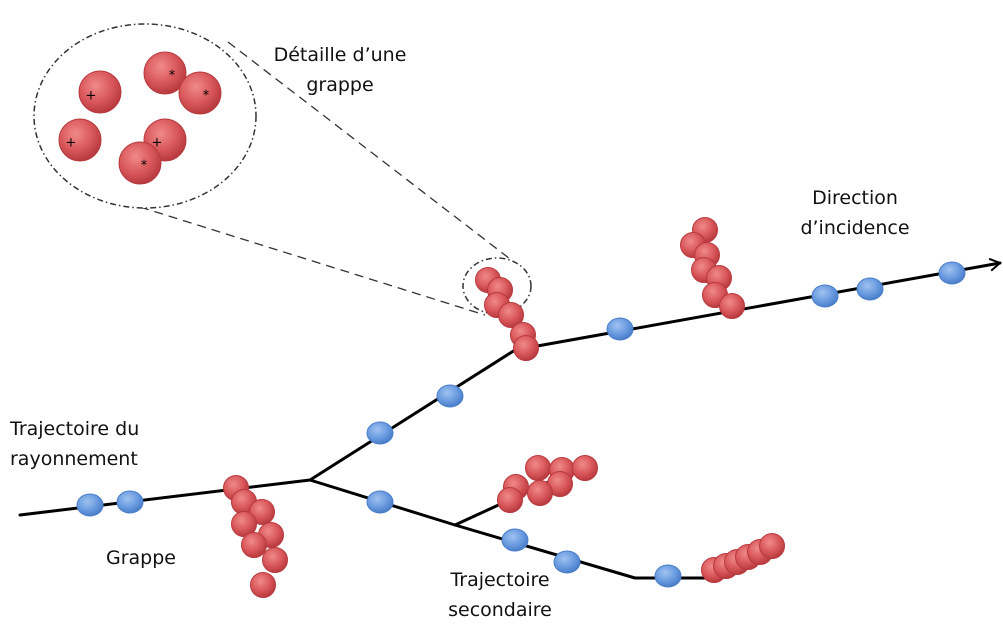 This screenshot has height=627, width=1003. Describe the element at coordinates (371, 152) in the screenshot. I see `zoom-line-upper` at that location.